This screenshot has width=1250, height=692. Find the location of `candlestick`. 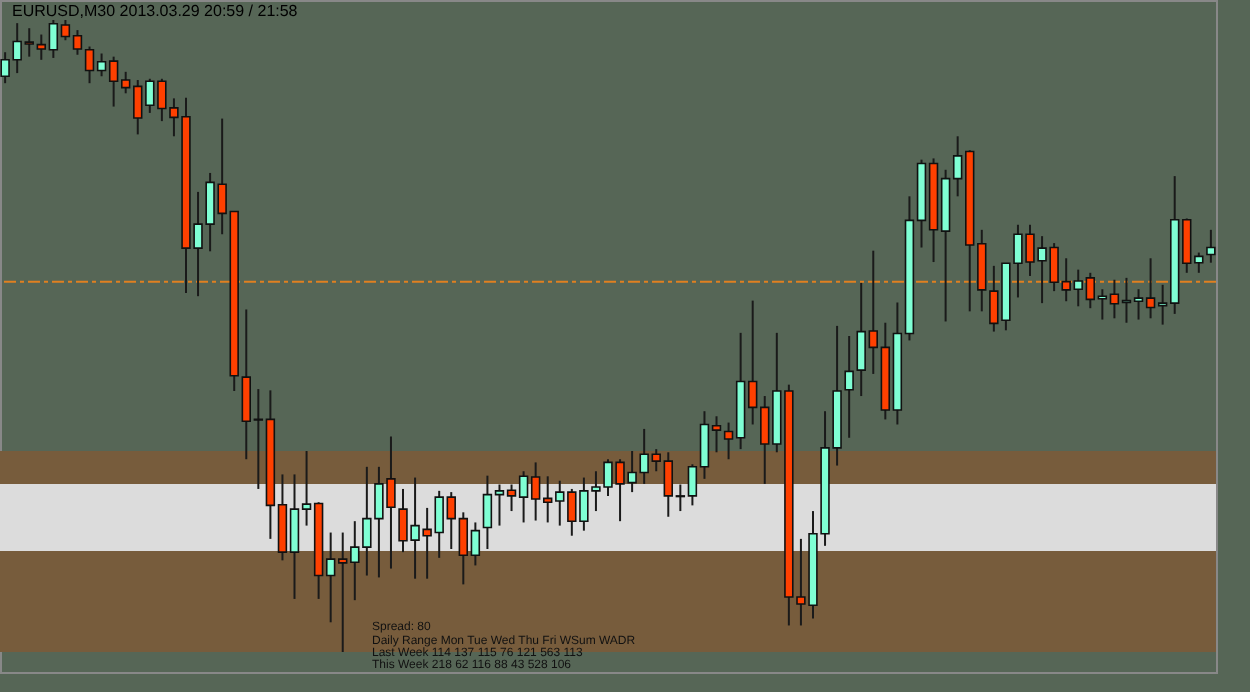

candlestick is located at coordinates (1211, 246).